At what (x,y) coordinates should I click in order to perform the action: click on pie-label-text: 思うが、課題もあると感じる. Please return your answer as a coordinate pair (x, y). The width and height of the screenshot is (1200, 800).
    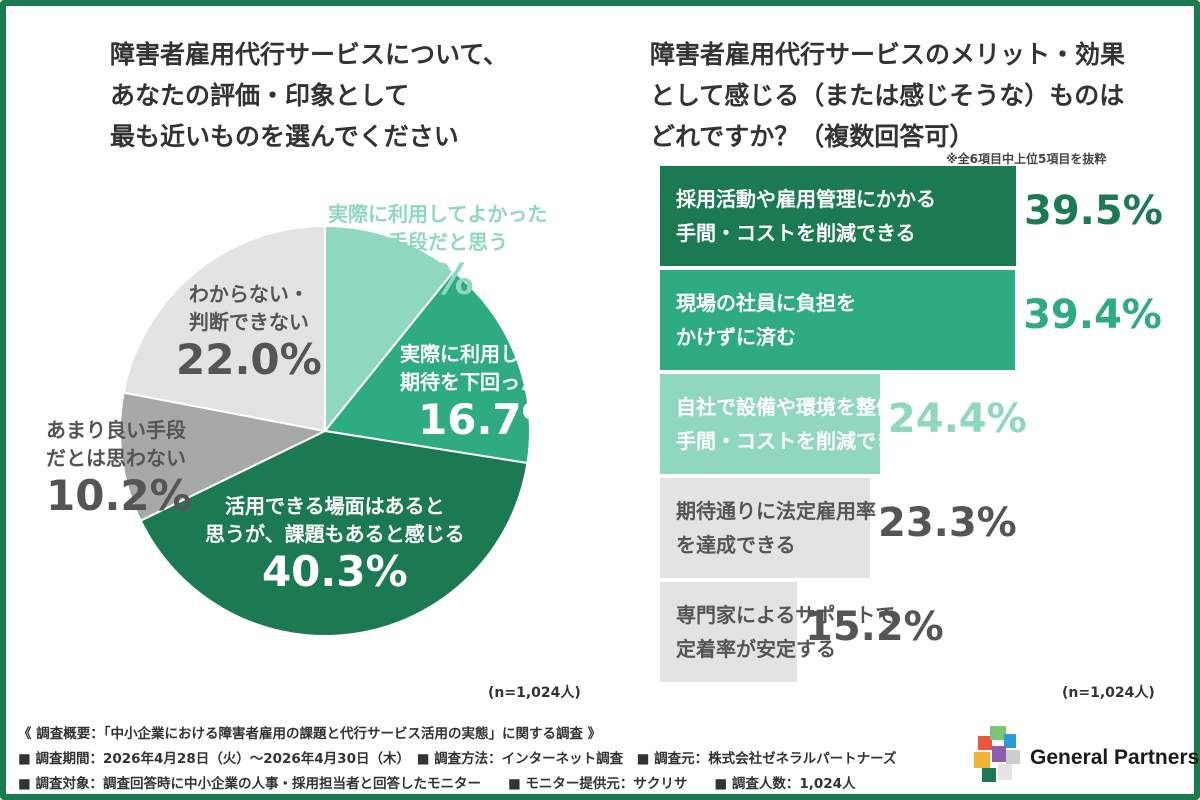
    Looking at the image, I should click on (335, 534).